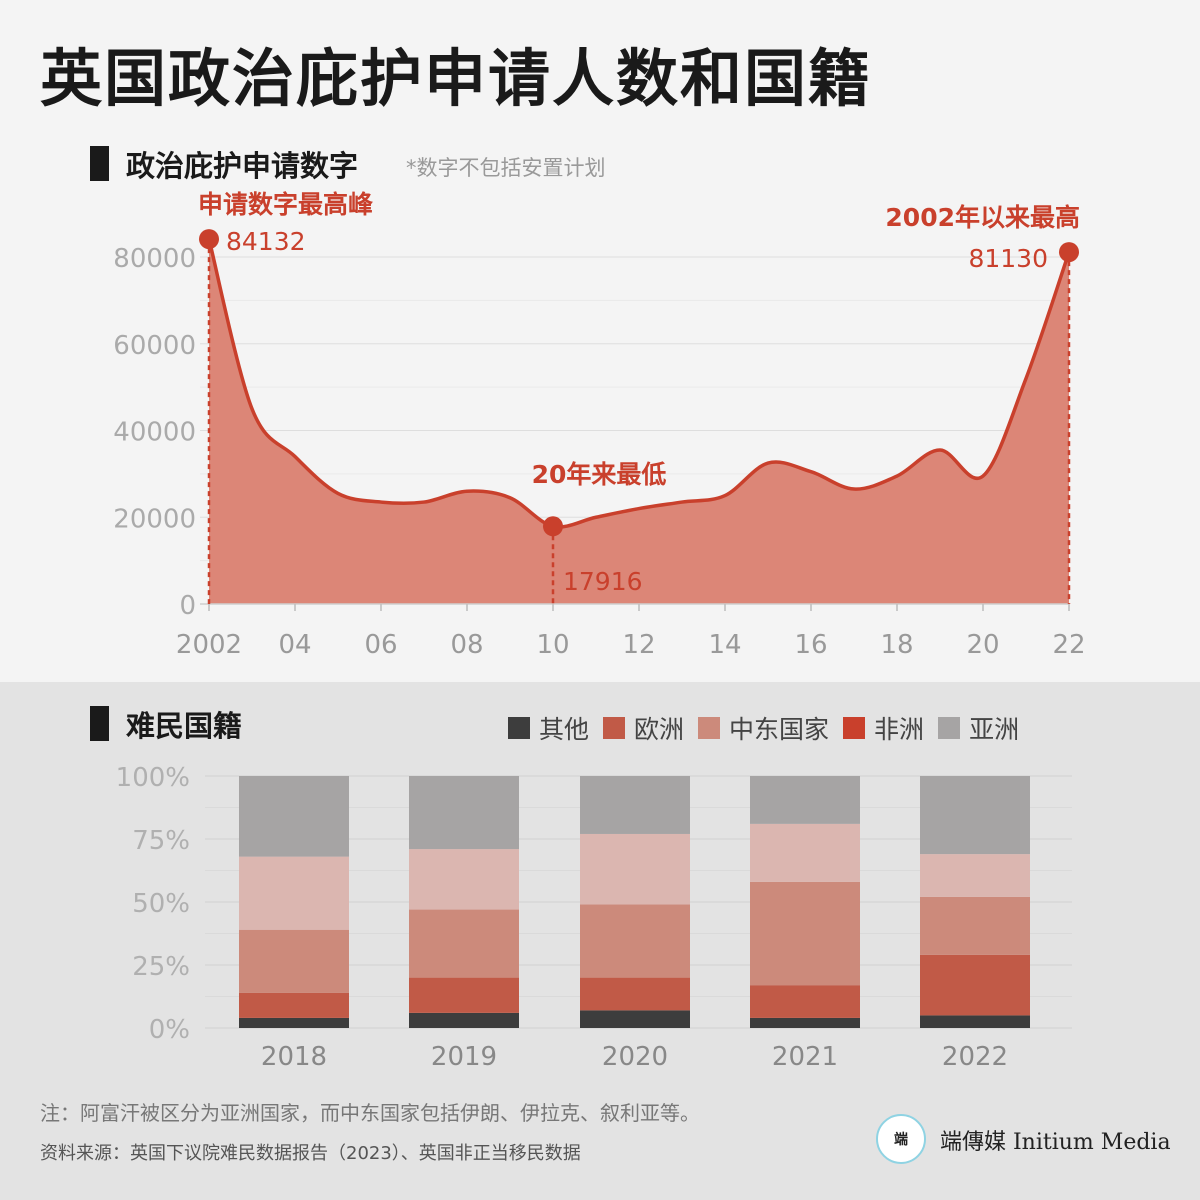 The width and height of the screenshot is (1200, 1200). What do you see at coordinates (464, 1057) in the screenshot?
I see `x-tick-label: 2019` at bounding box center [464, 1057].